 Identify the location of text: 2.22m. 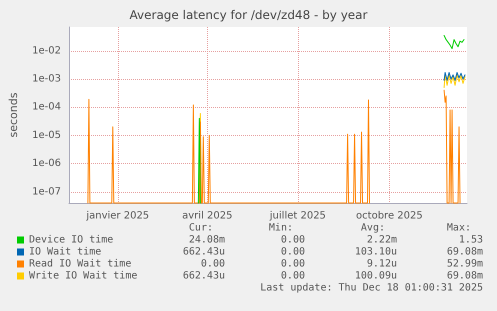
(381, 240).